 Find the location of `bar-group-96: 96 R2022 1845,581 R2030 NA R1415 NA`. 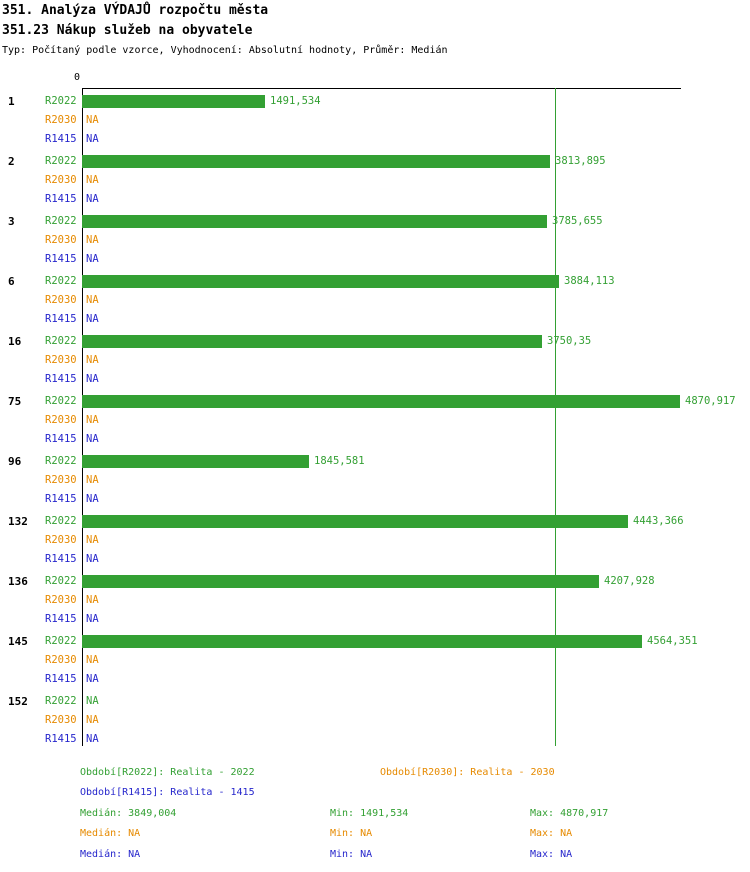

bar-group-96: 96 R2022 1845,581 R2030 NA R1415 NA is located at coordinates (375, 482).